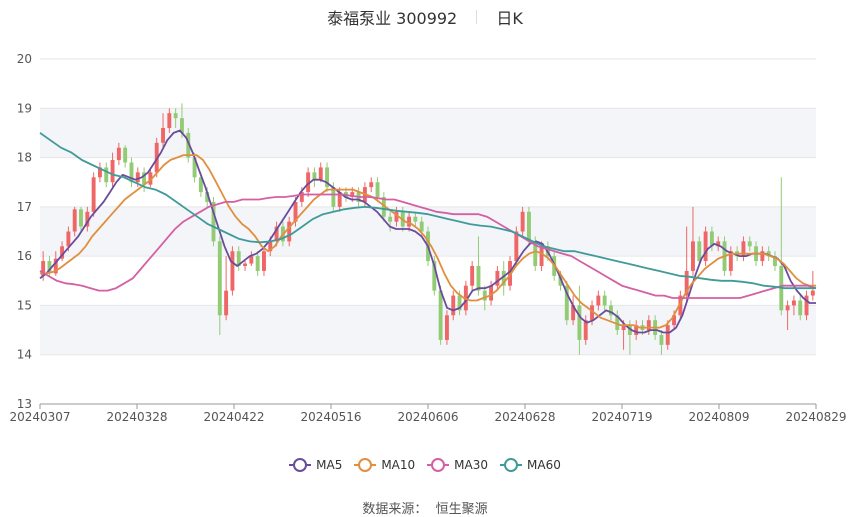  Describe the element at coordinates (24, 59) in the screenshot. I see `y-tick-label: 20` at that location.